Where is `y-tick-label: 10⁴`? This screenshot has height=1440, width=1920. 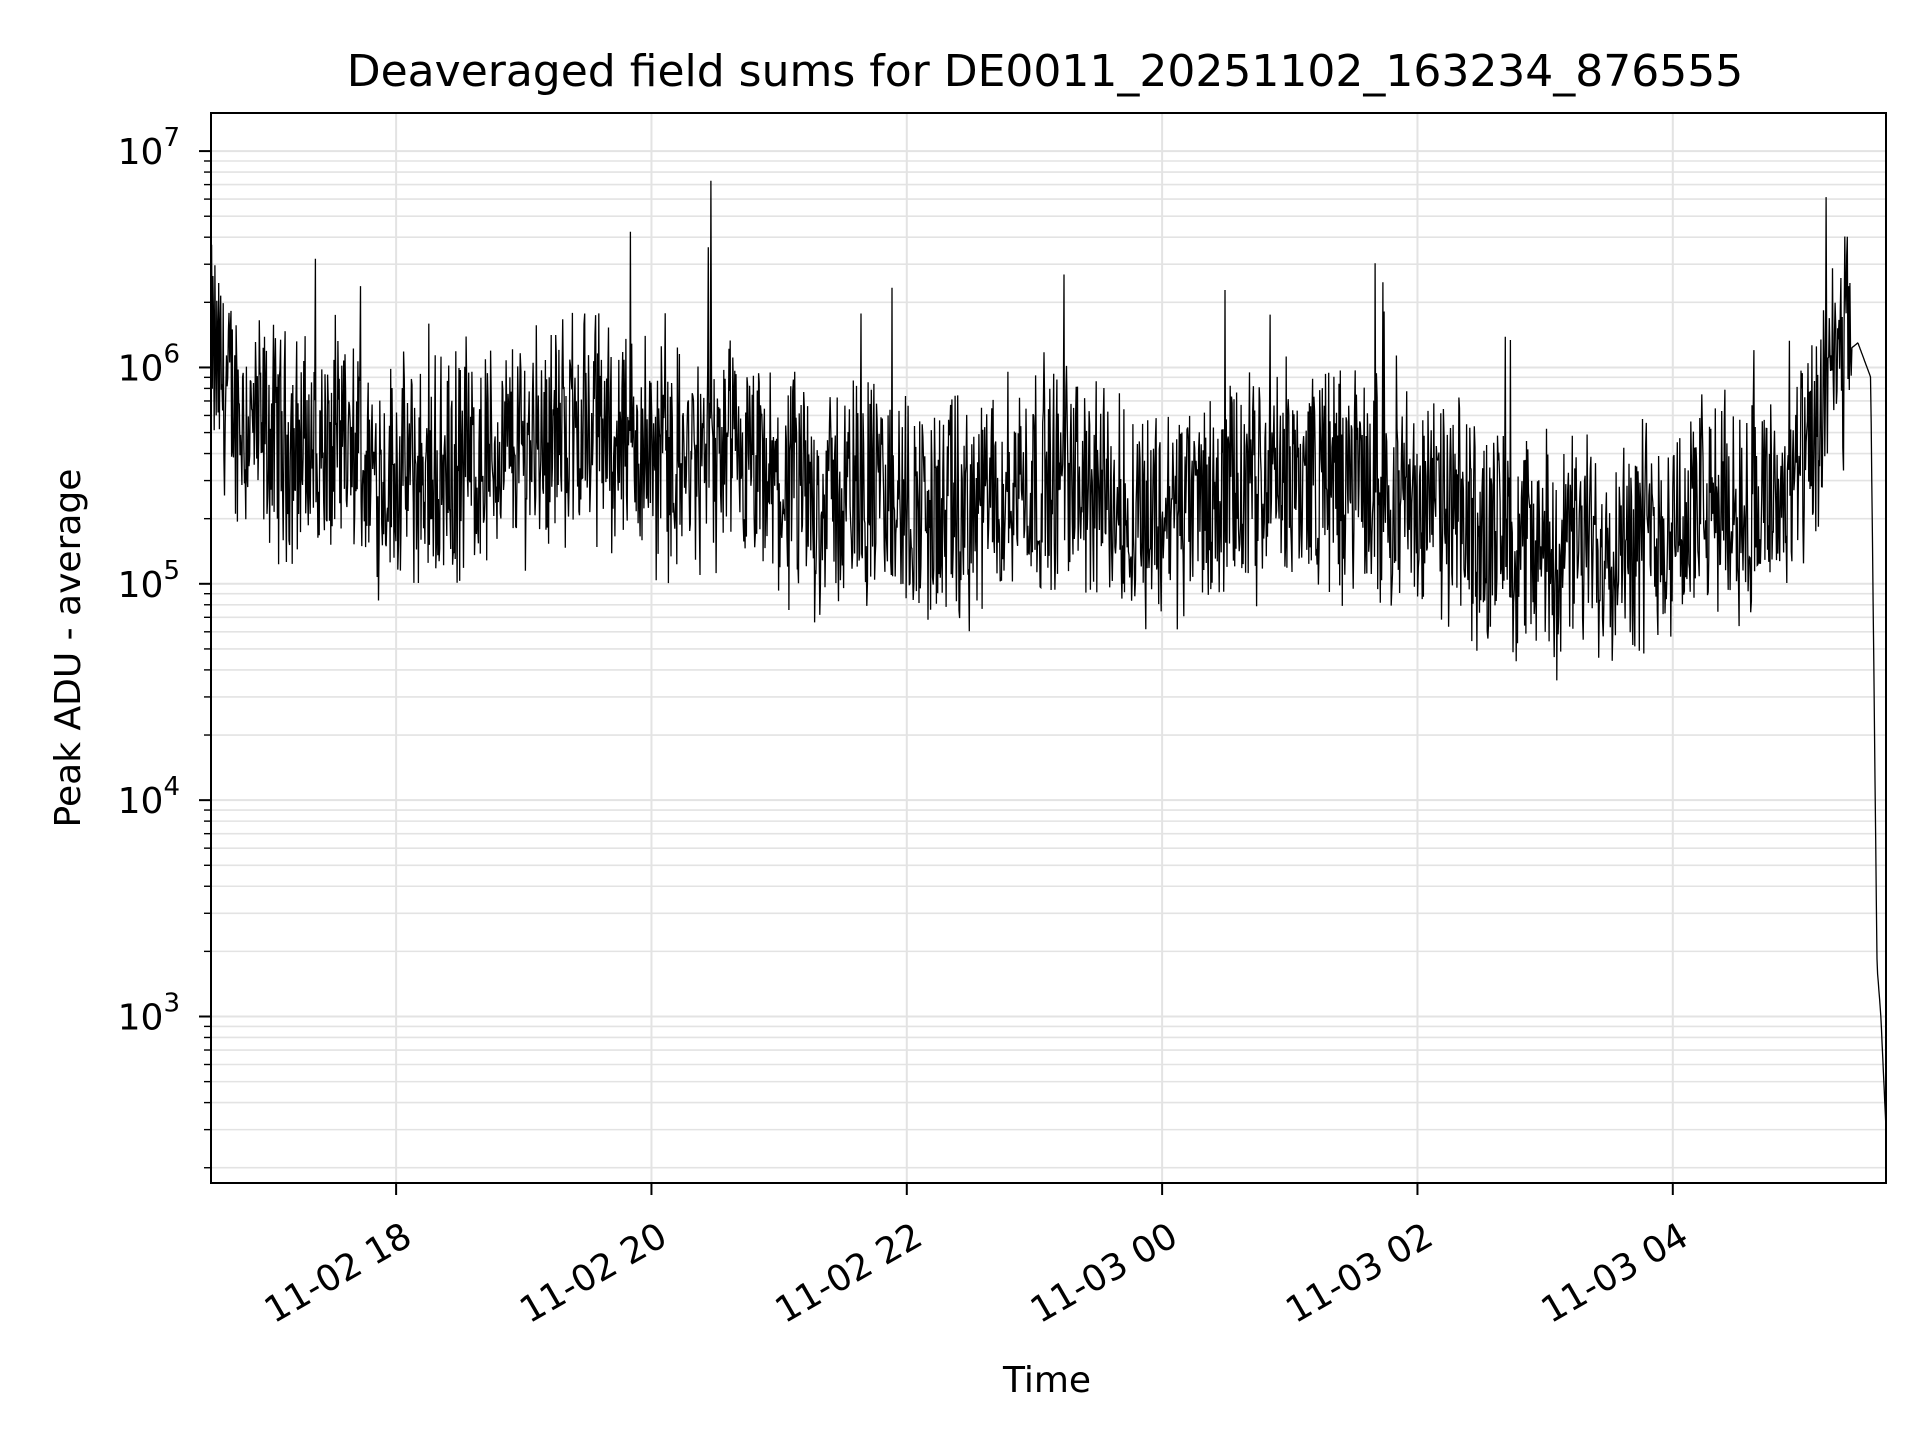 y-tick-label: 10⁴ is located at coordinates (149, 797).